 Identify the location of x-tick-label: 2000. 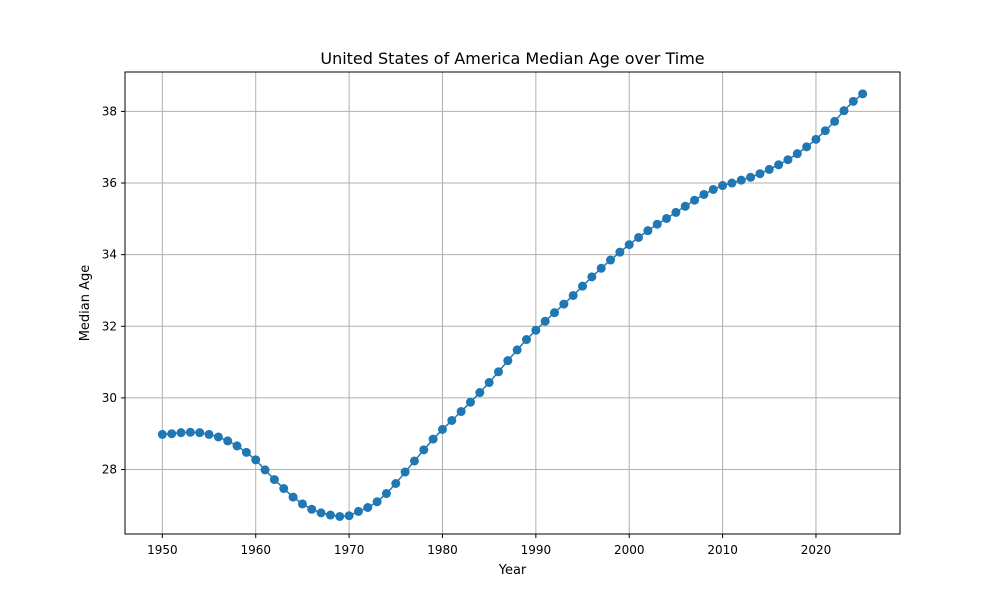
(629, 550).